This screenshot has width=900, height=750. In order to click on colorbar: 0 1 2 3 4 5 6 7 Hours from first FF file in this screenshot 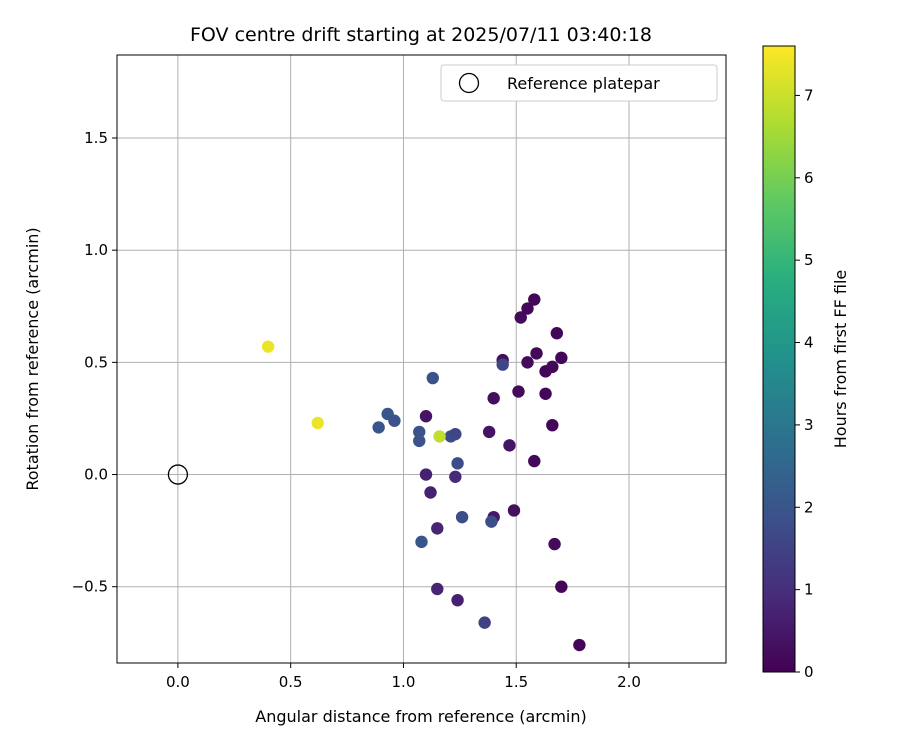, I will do `click(806, 363)`.